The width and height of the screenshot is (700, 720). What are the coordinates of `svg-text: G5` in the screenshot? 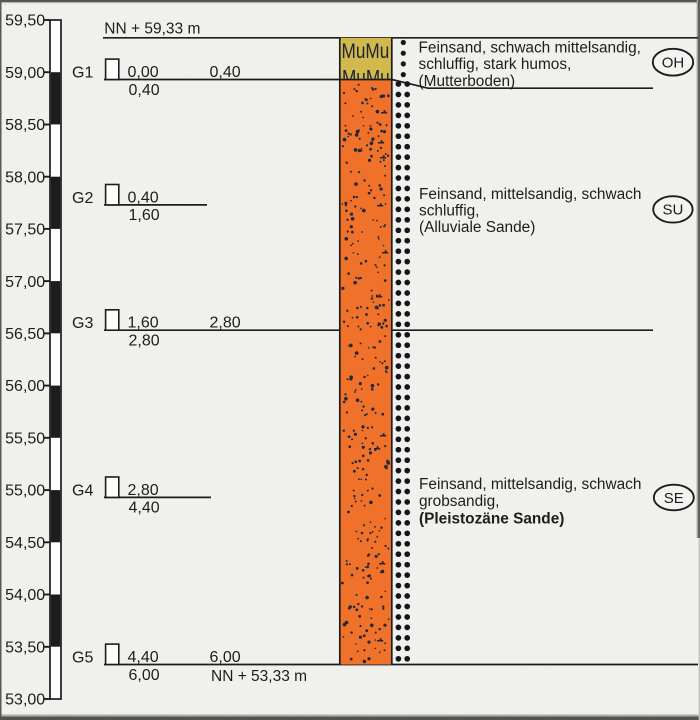 It's located at (82, 658).